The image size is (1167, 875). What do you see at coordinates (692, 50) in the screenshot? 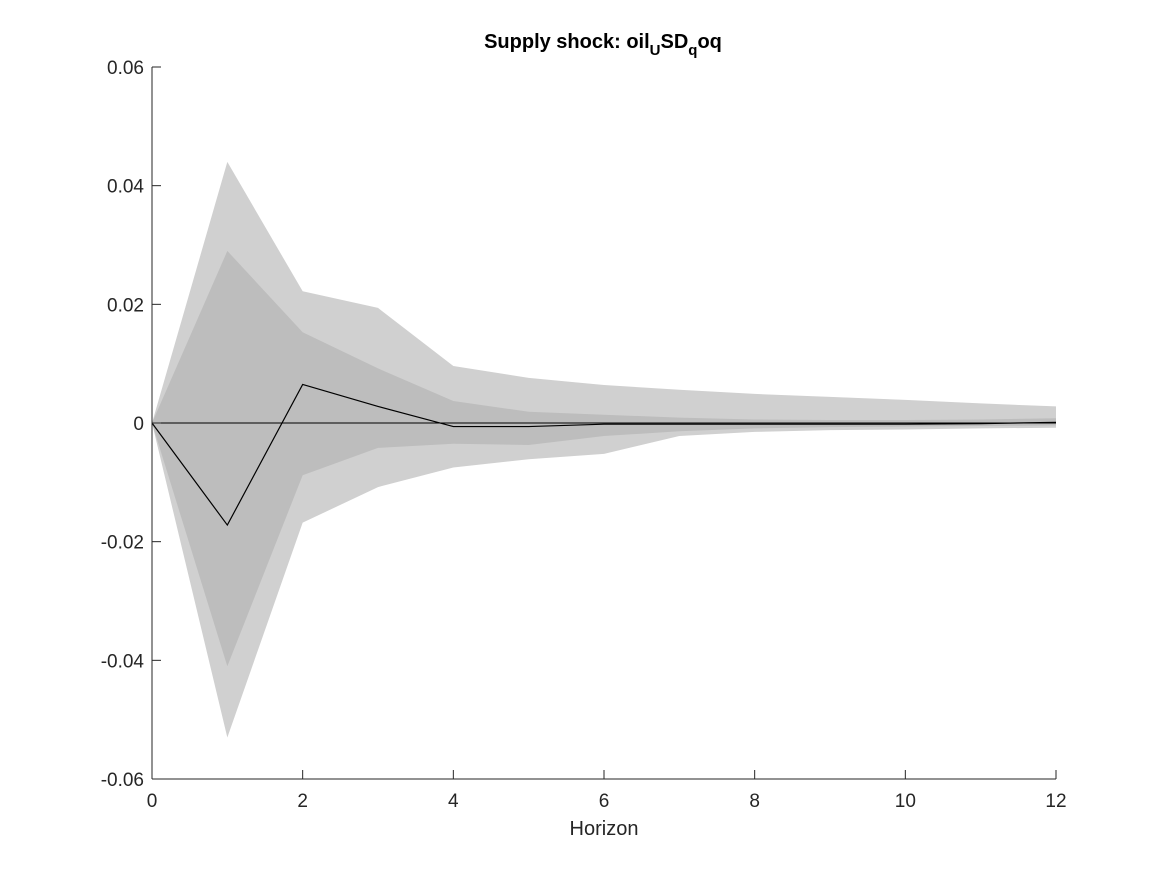
I see `title-subscript: q` at bounding box center [692, 50].